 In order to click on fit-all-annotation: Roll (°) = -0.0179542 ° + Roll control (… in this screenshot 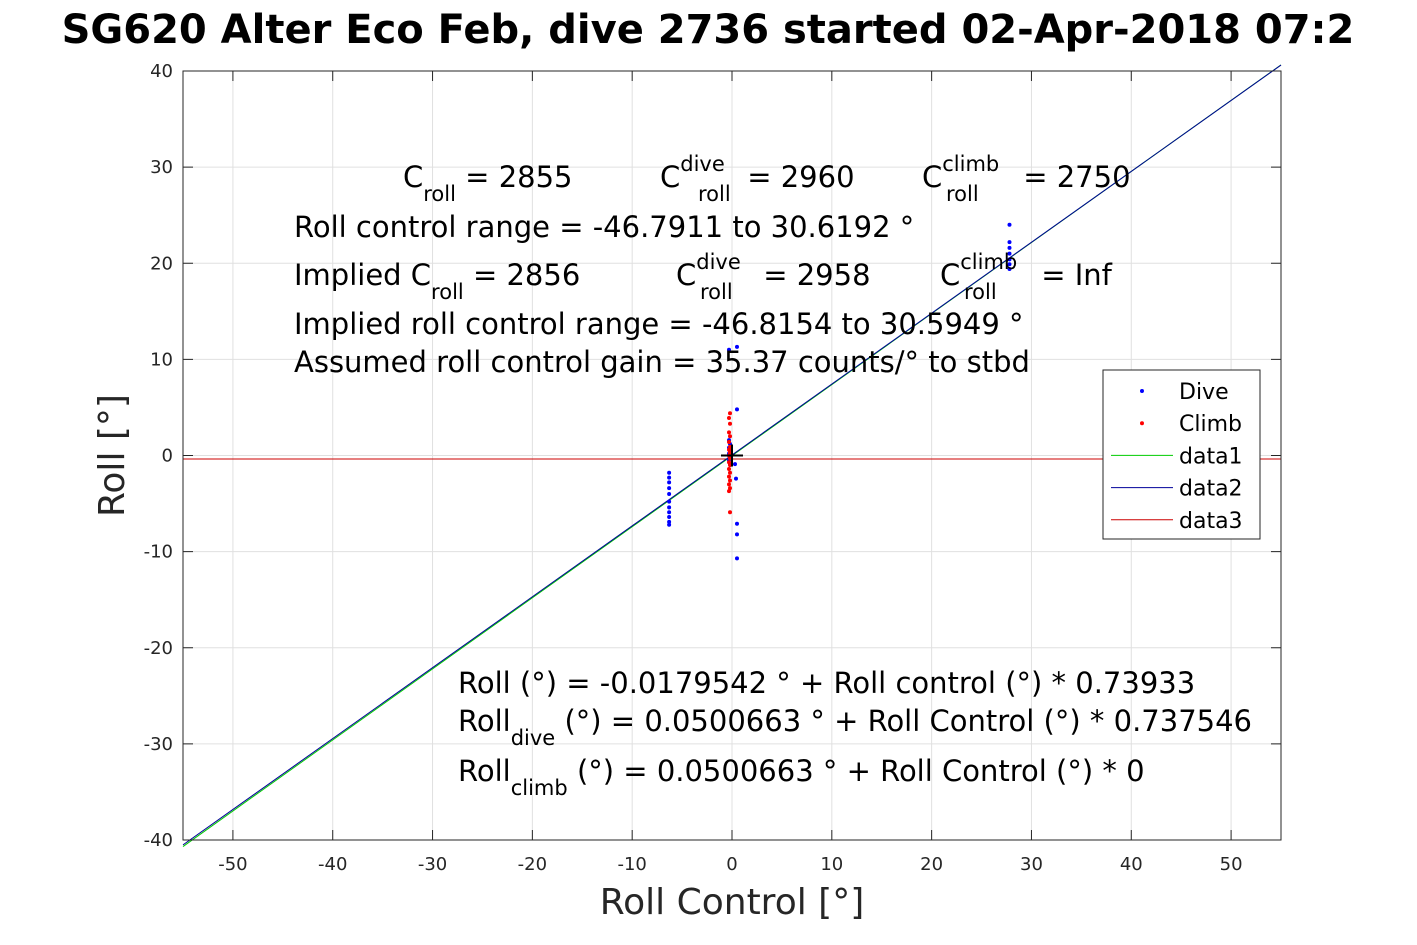, I will do `click(826, 683)`.